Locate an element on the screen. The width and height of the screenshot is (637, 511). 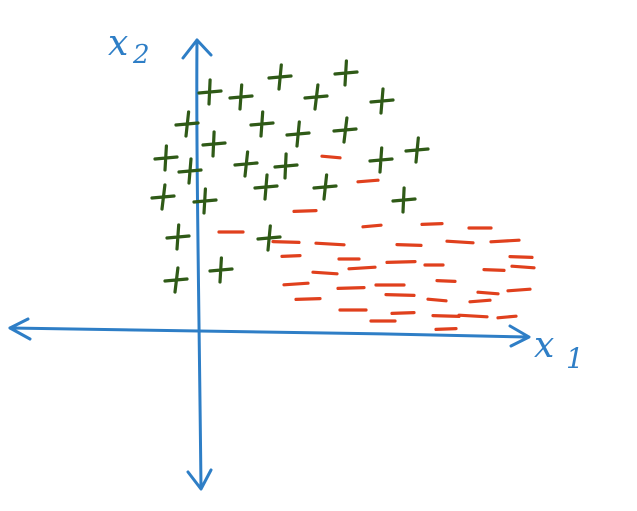
x-axis-line is located at coordinates (269, 332).